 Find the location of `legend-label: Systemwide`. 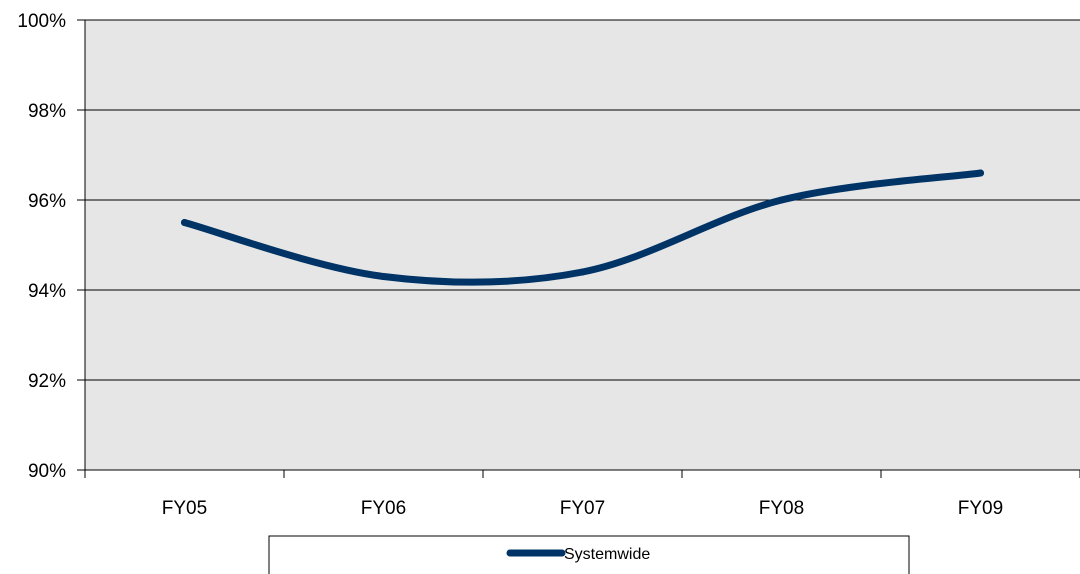

legend-label: Systemwide is located at coordinates (607, 554).